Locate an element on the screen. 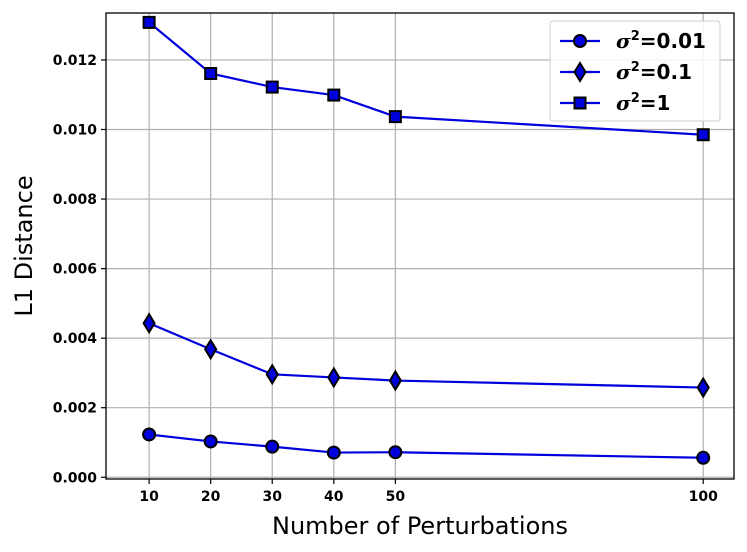  legend-entry: σ2=0.01 is located at coordinates (633, 41).